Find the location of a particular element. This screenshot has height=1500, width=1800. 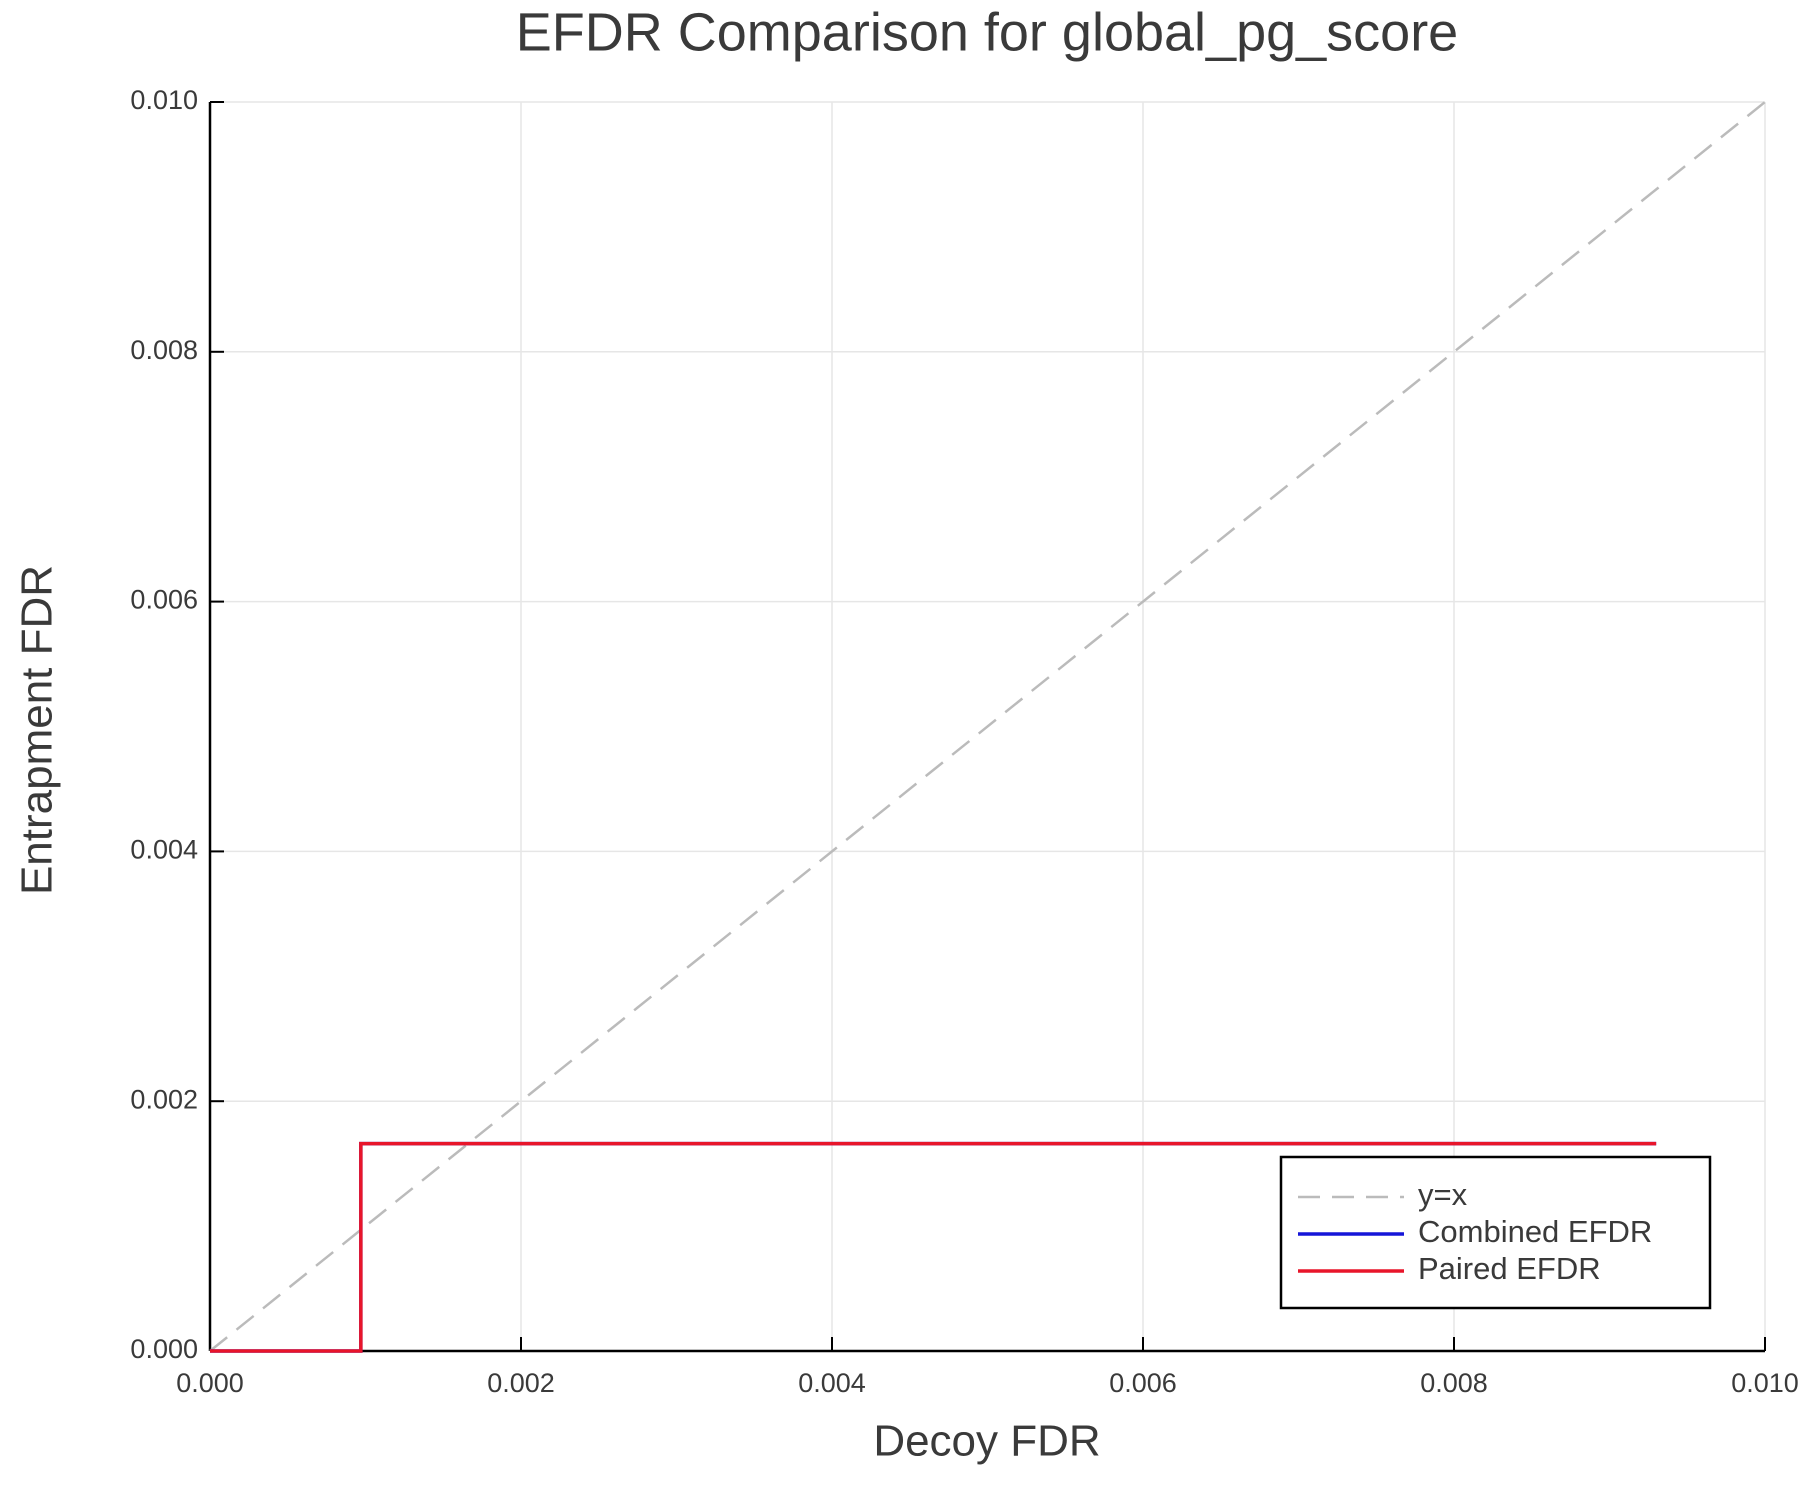

y-tick-label: 0.006 is located at coordinates (164, 600).